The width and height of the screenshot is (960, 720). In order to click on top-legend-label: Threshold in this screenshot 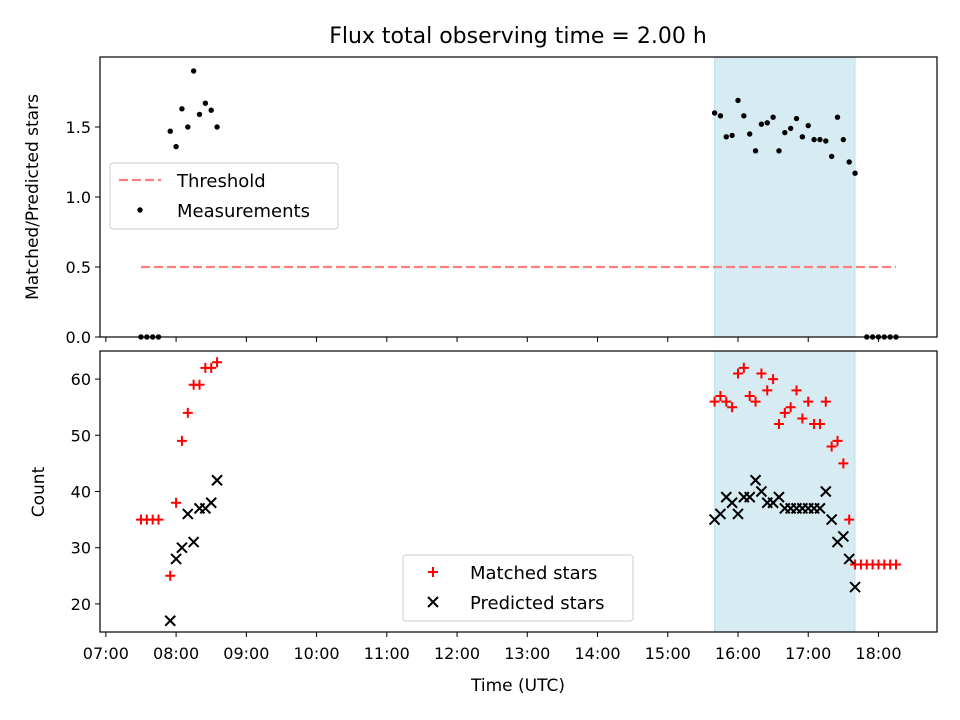, I will do `click(221, 181)`.